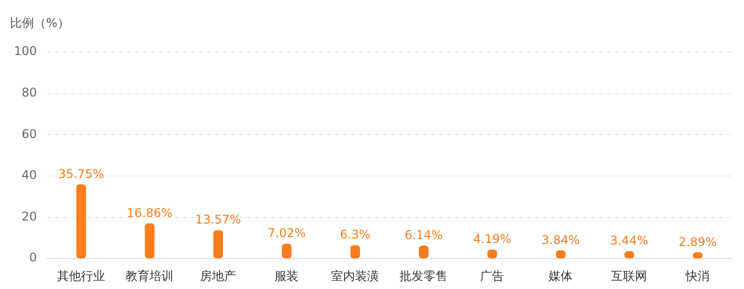  I want to click on data-label: 7.02%, so click(287, 233).